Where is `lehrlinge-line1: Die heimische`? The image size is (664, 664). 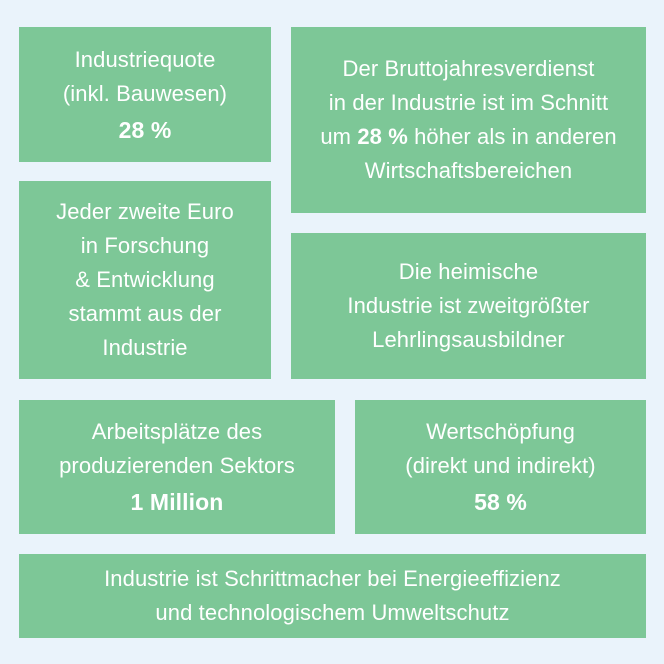
lehrlinge-line1: Die heimische is located at coordinates (468, 271).